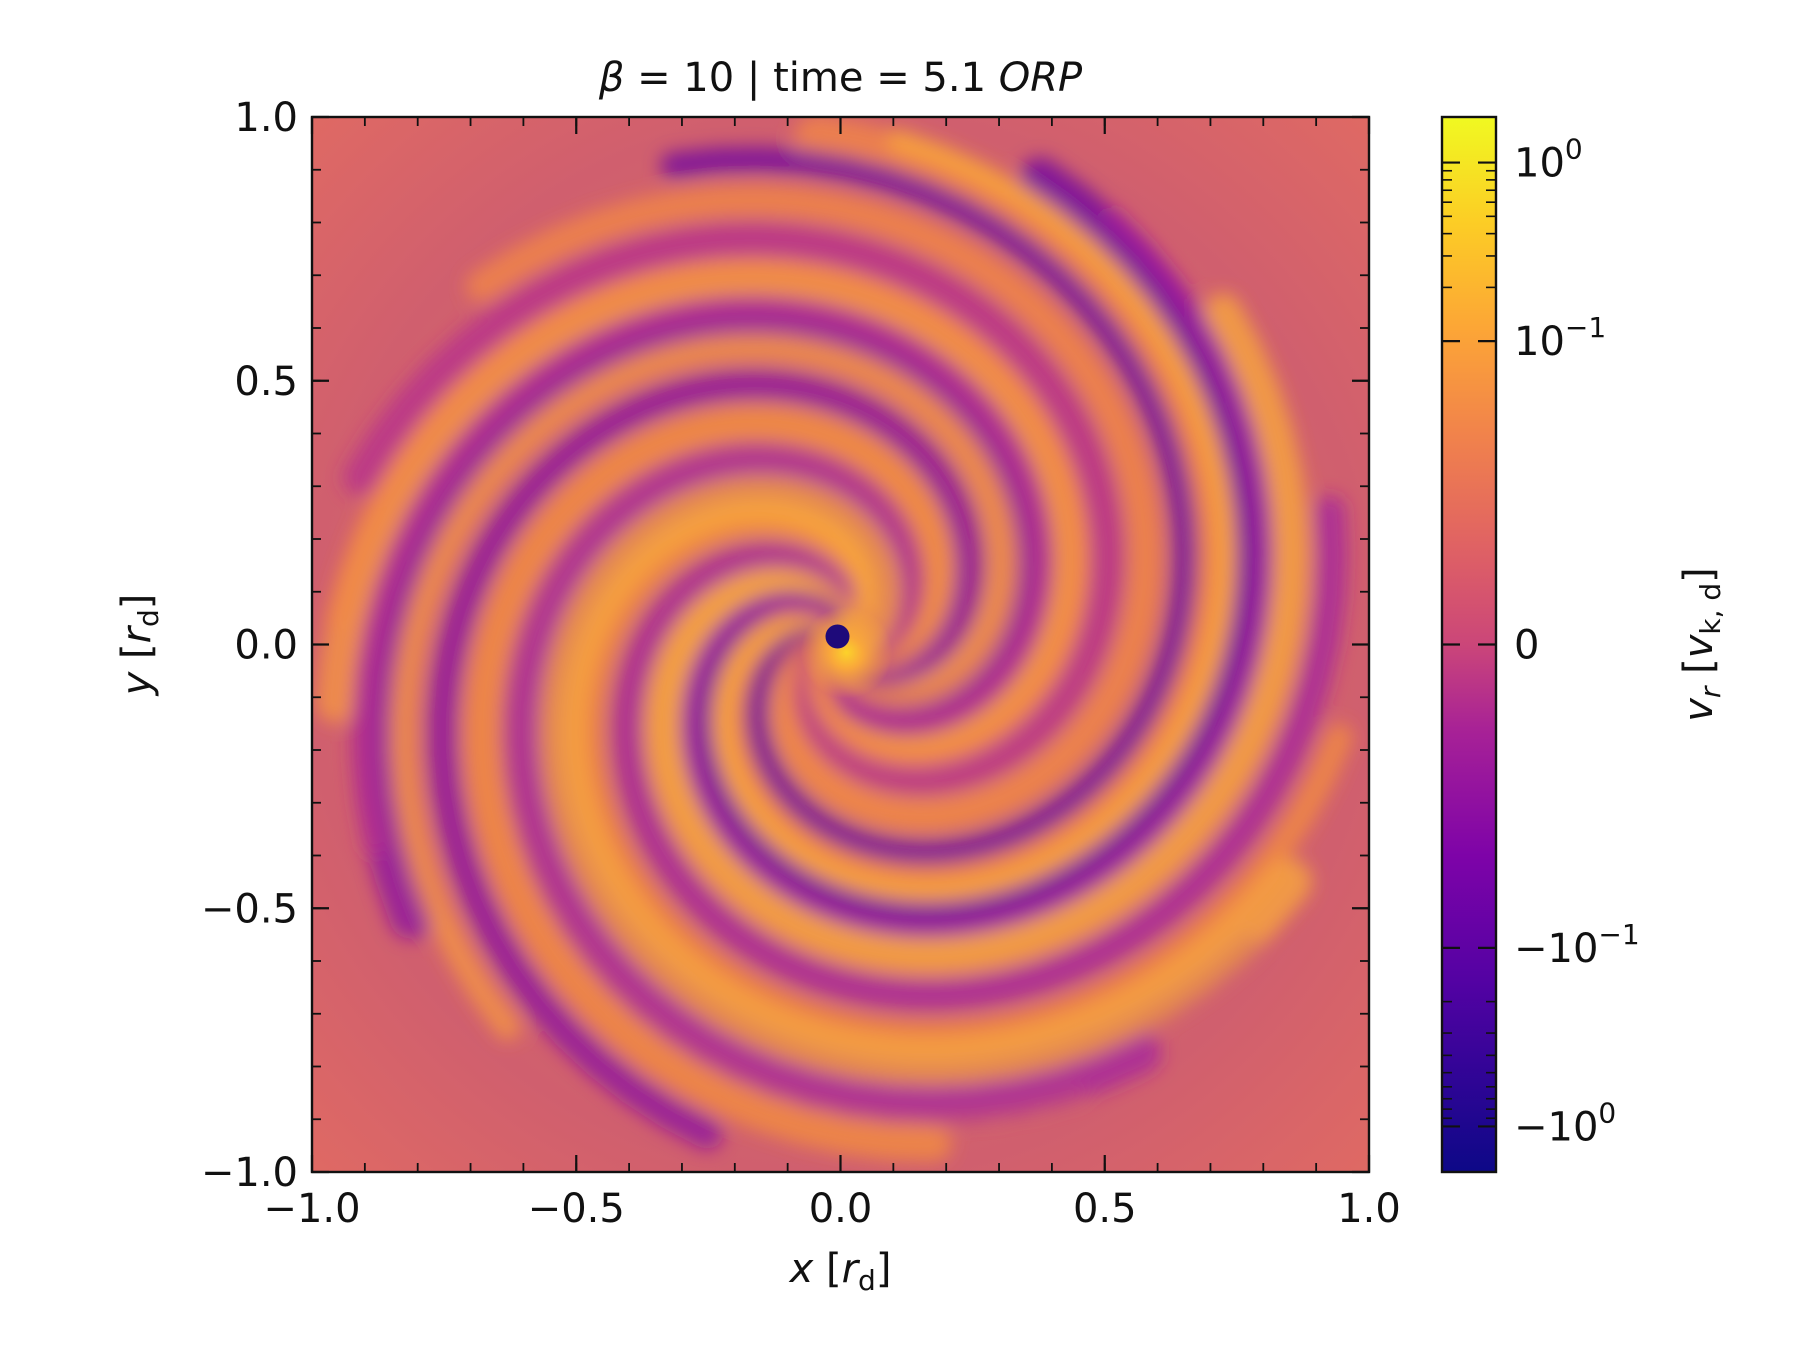 This screenshot has height=1354, width=1800. What do you see at coordinates (1560, 338) in the screenshot?
I see `cbar-tick-label: 10⁻¹` at bounding box center [1560, 338].